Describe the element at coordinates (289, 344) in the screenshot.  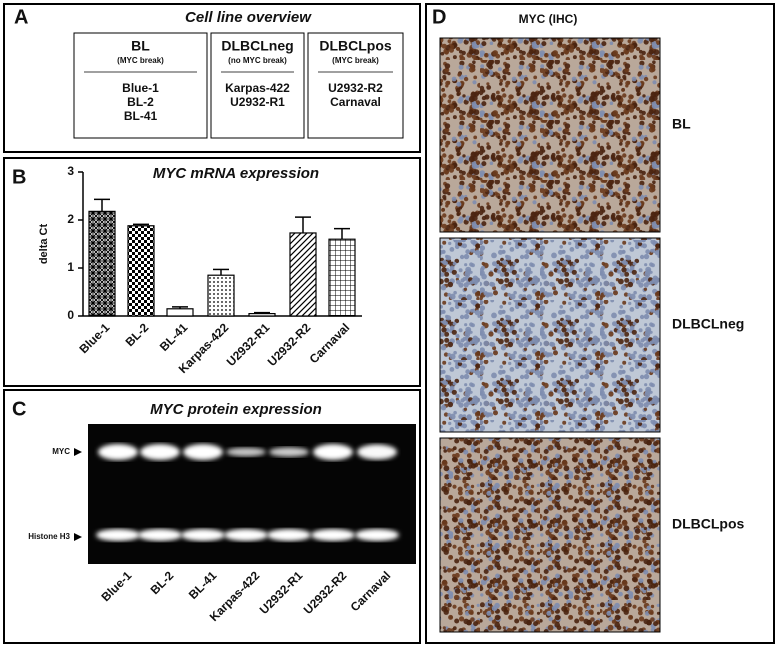
I see `x-tick-label: U2932-R2` at that location.